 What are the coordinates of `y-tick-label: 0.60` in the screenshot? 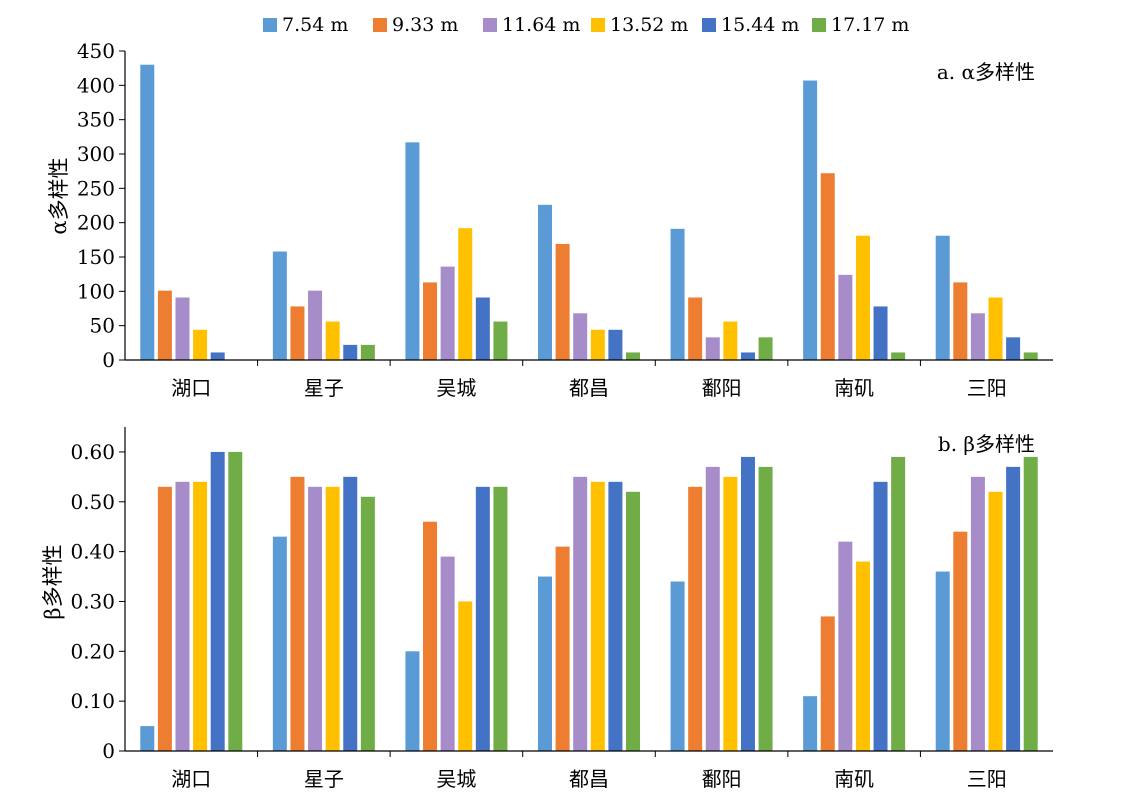 It's located at (92, 452).